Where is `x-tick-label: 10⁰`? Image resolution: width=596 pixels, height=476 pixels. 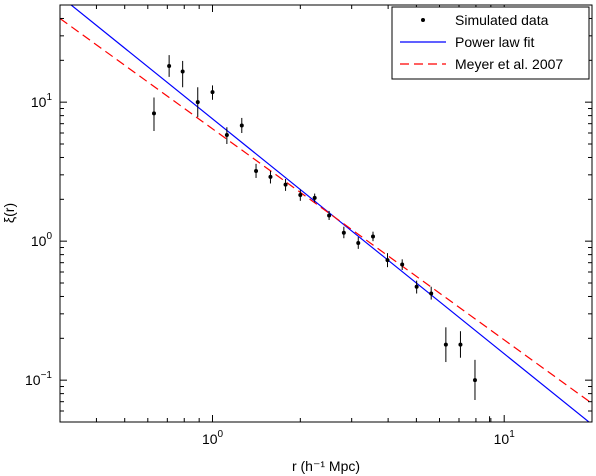
x-tick-label: 10⁰ is located at coordinates (213, 438).